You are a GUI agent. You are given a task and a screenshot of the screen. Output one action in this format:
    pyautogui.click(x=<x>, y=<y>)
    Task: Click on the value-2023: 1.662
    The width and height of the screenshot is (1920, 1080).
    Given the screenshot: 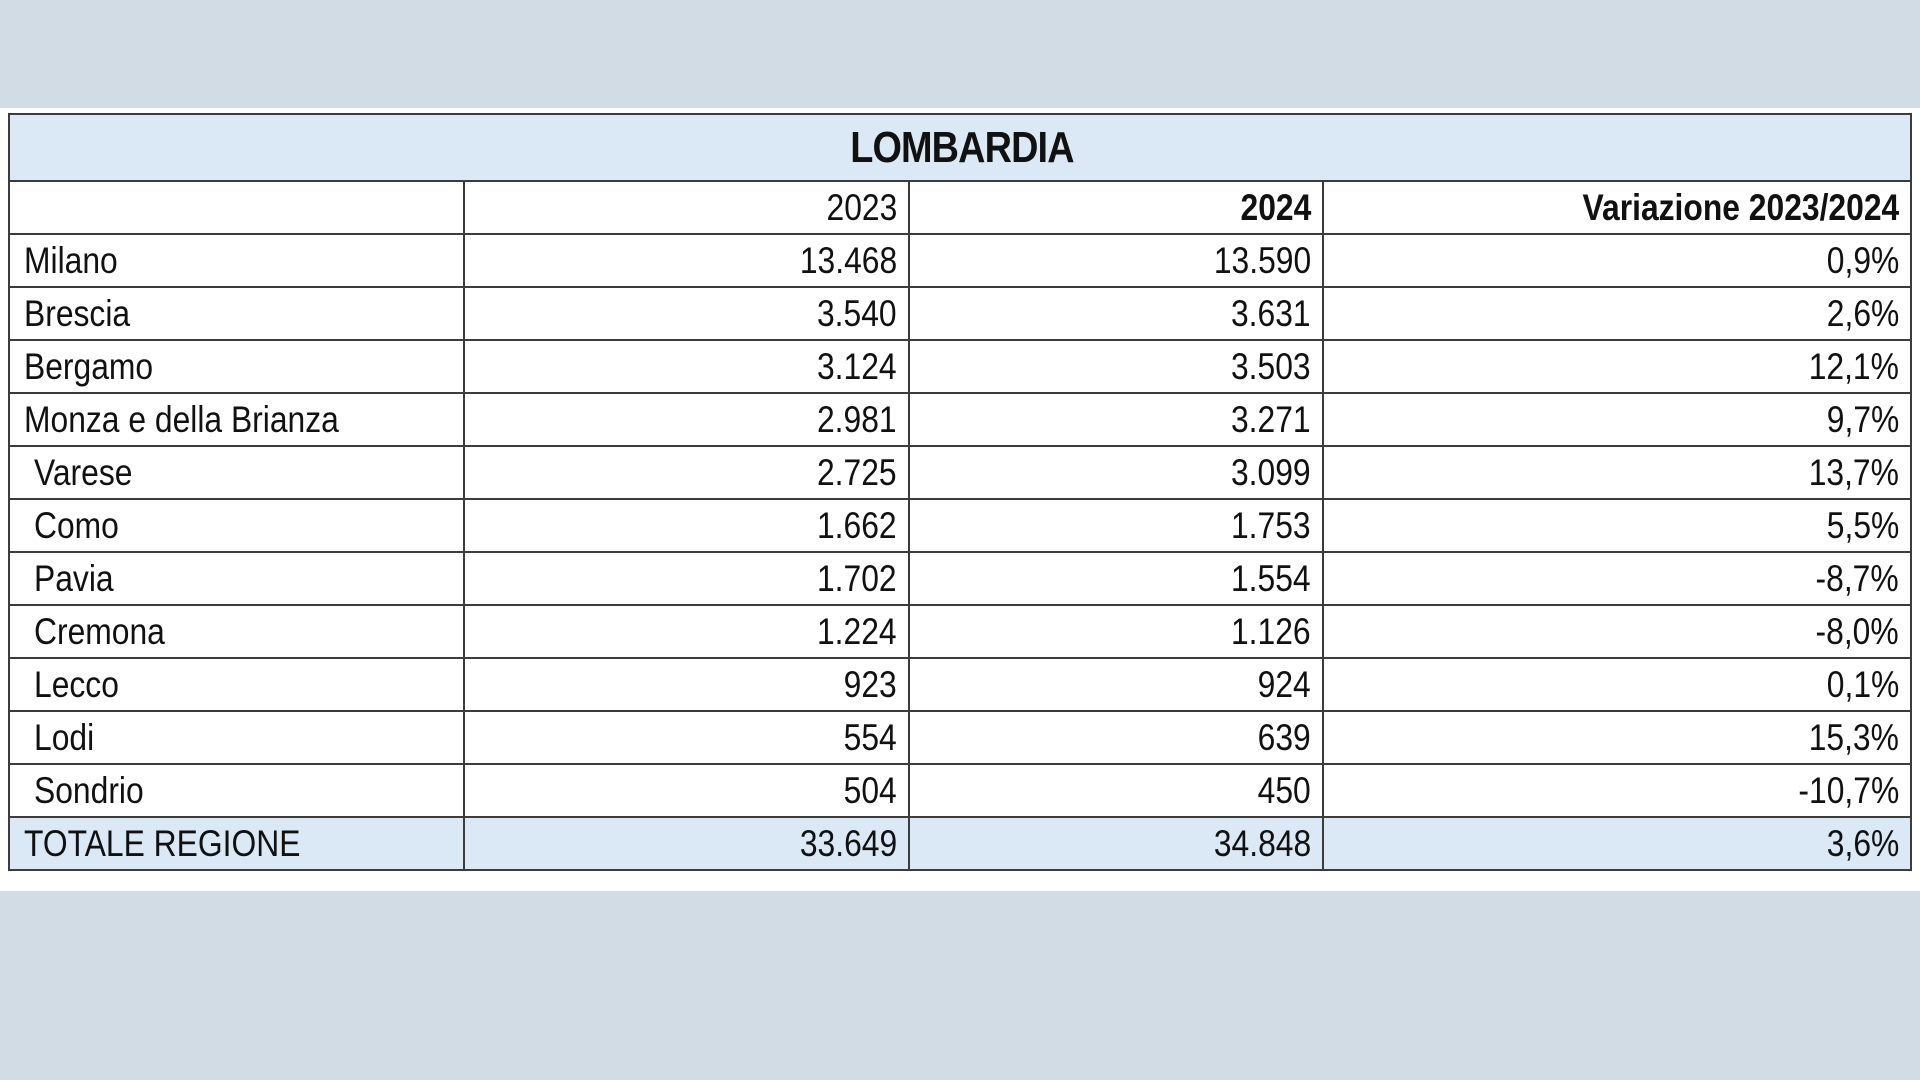 What is the action you would take?
    pyautogui.click(x=857, y=525)
    